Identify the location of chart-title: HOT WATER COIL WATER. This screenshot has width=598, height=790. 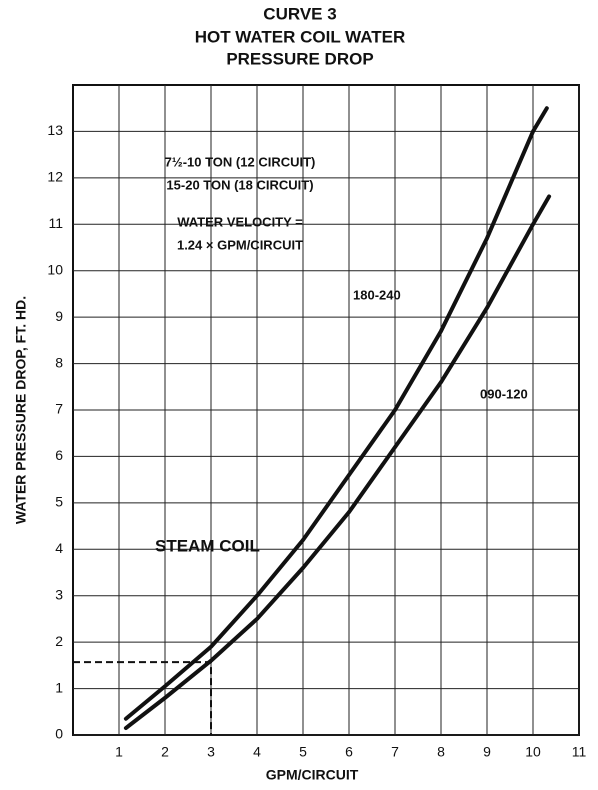
(300, 36).